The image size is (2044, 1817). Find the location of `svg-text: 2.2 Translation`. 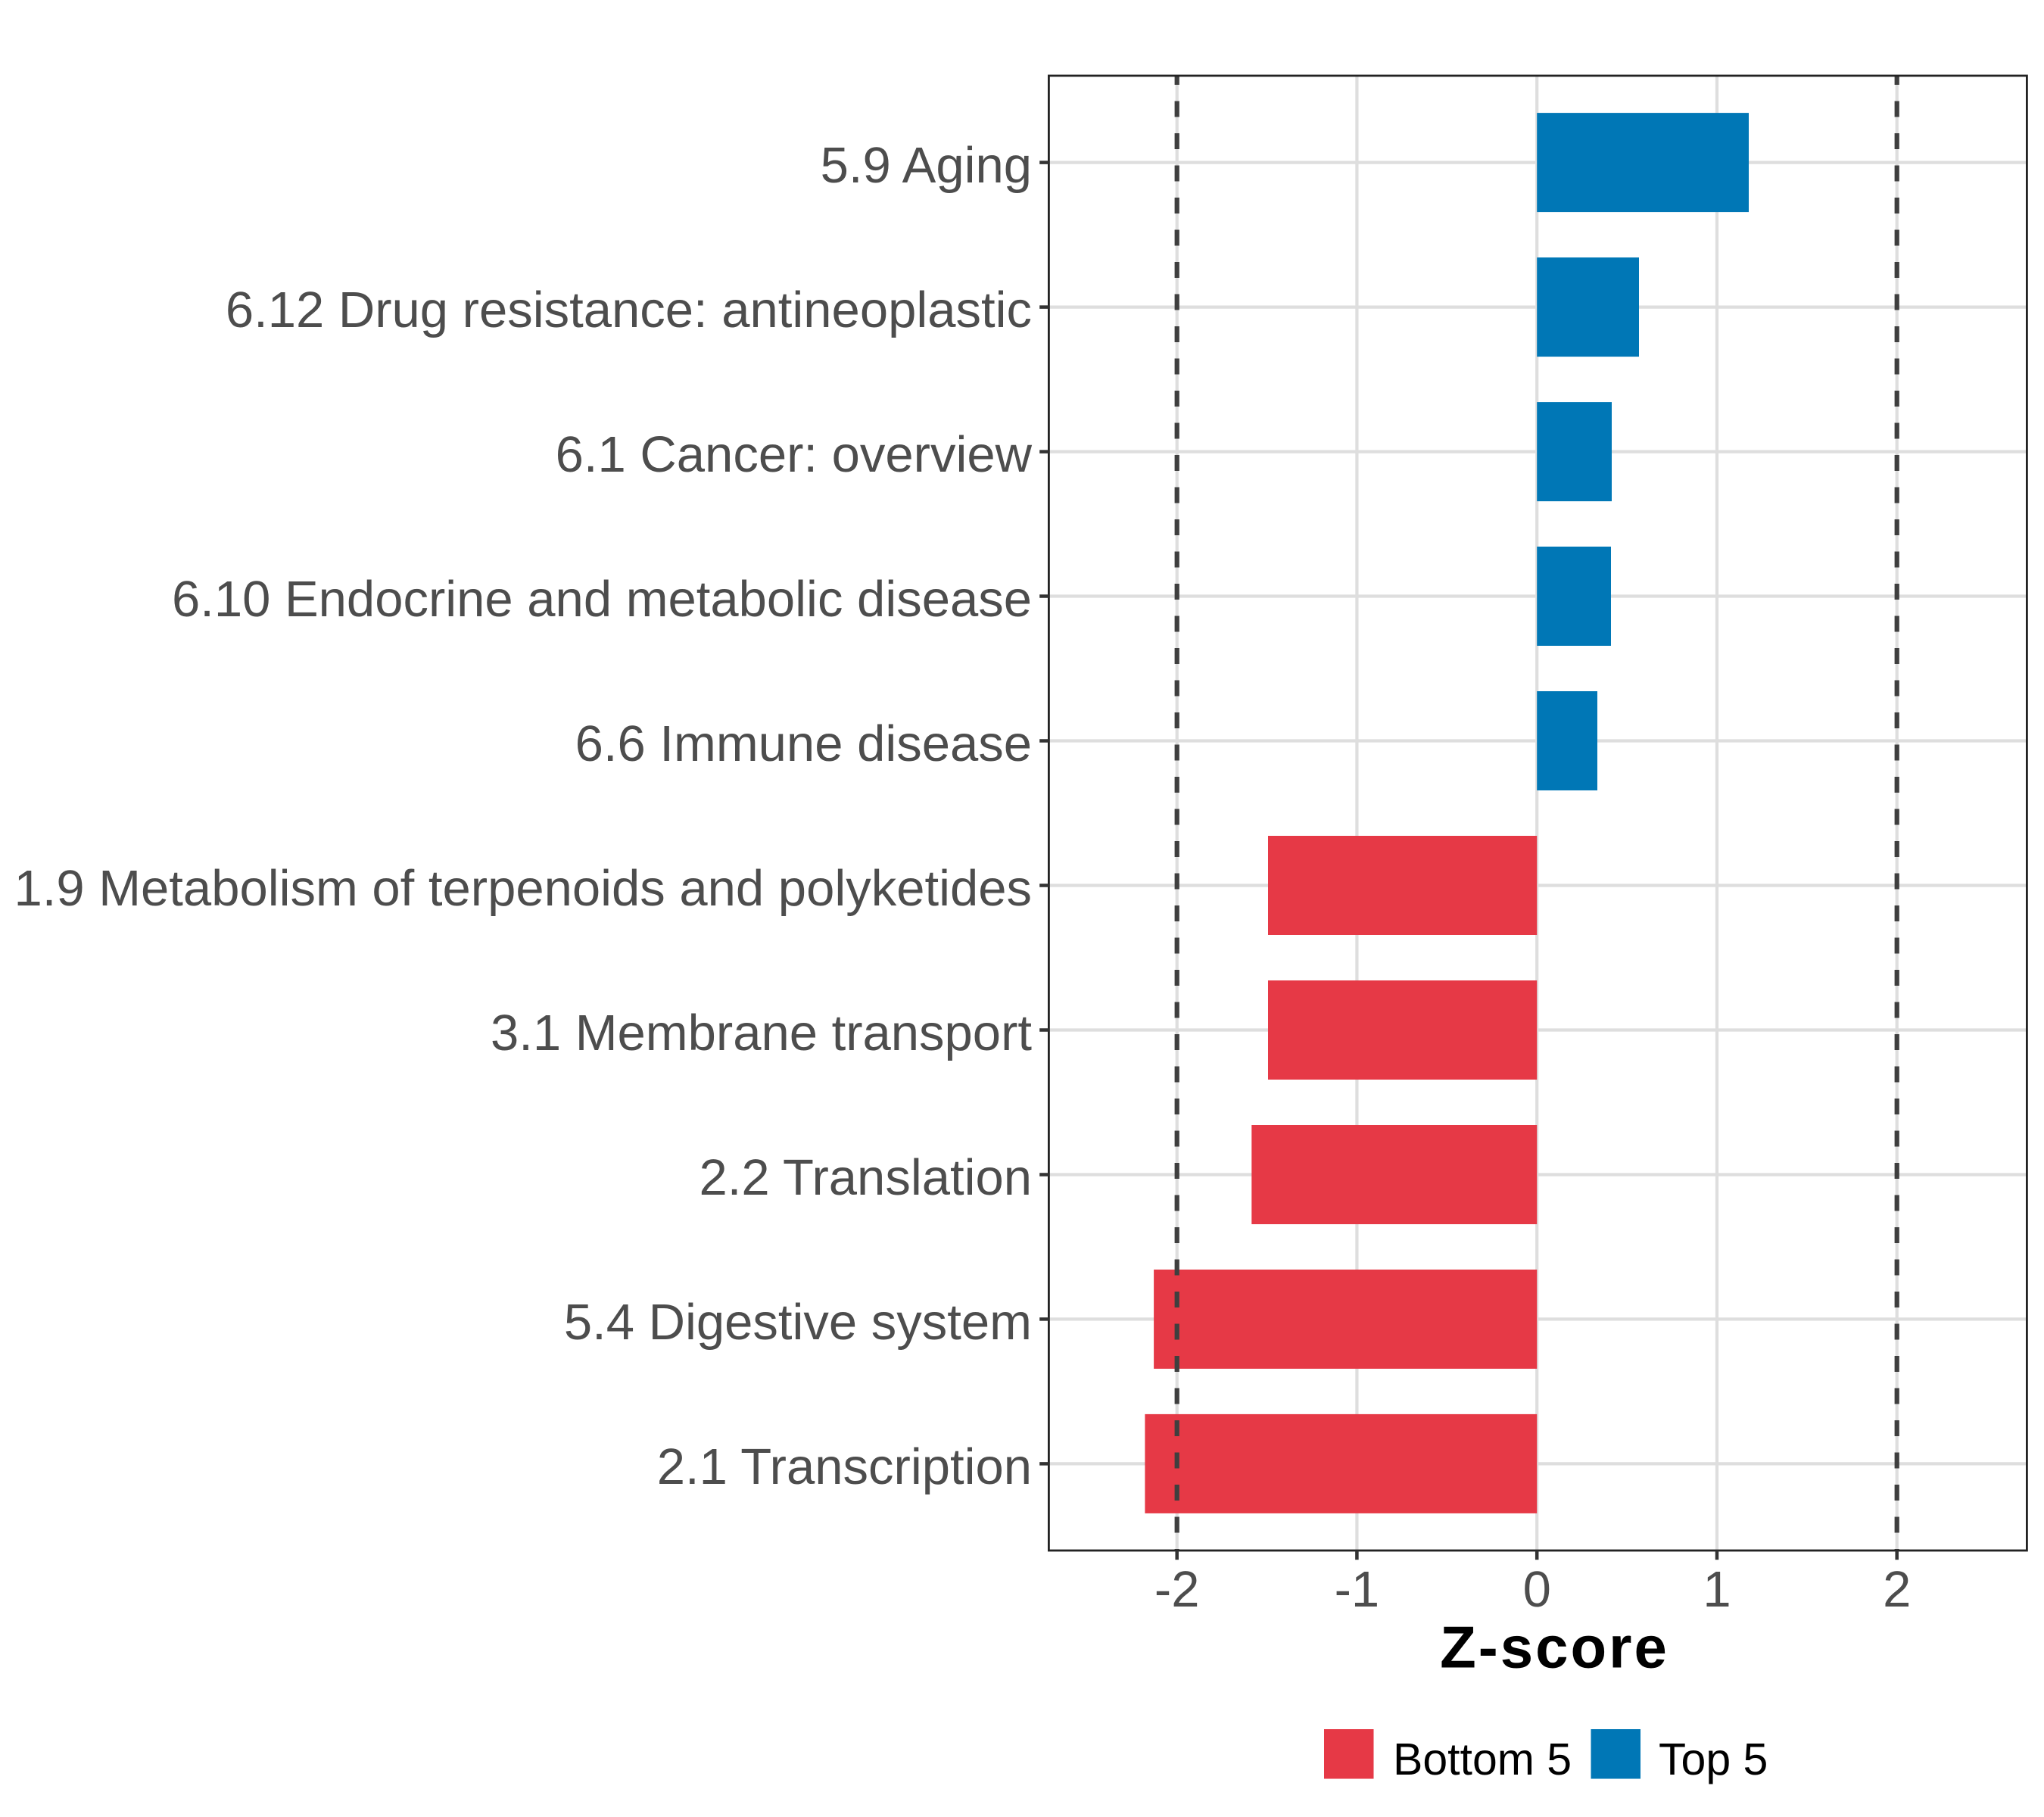

svg-text: 2.2 Translation is located at coordinates (866, 1177).